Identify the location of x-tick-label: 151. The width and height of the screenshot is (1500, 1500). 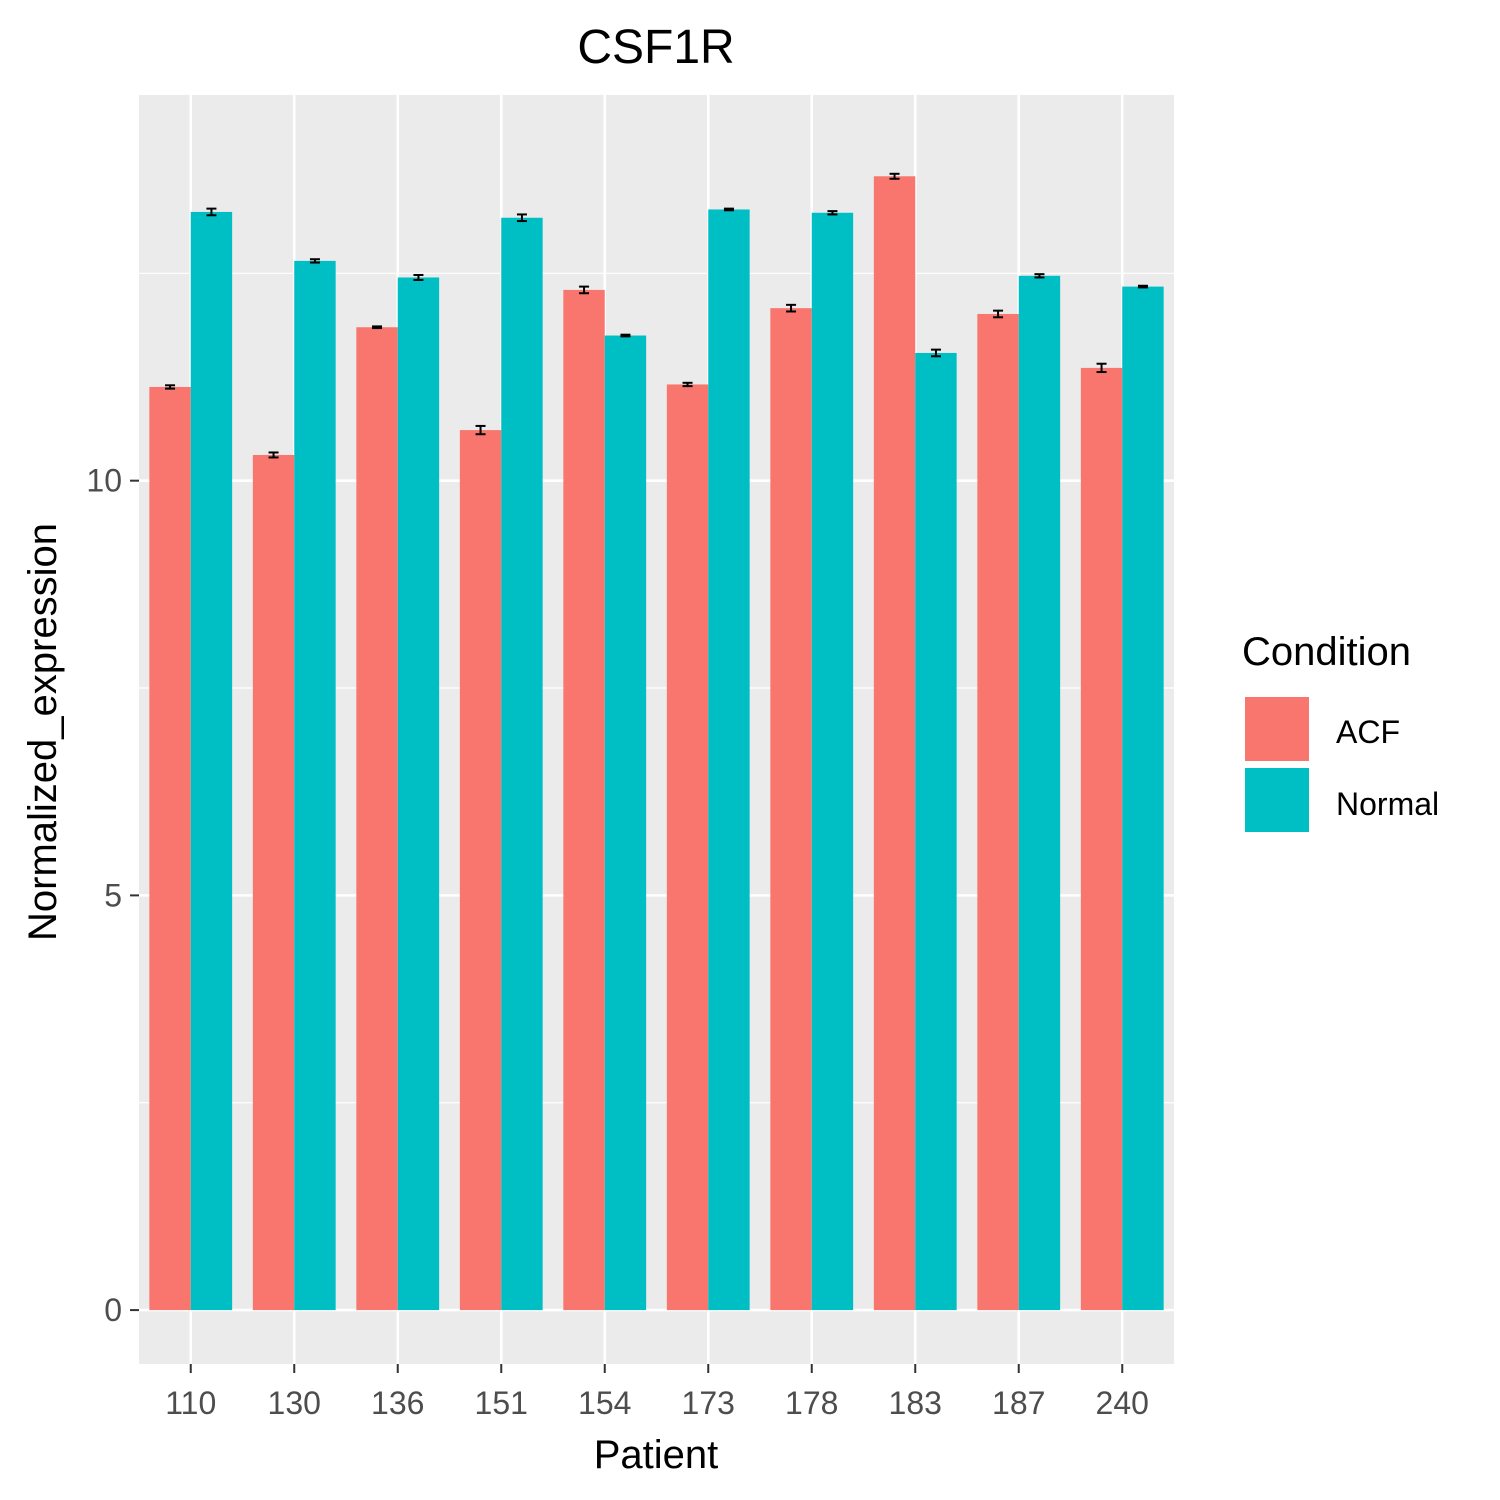
(501, 1403).